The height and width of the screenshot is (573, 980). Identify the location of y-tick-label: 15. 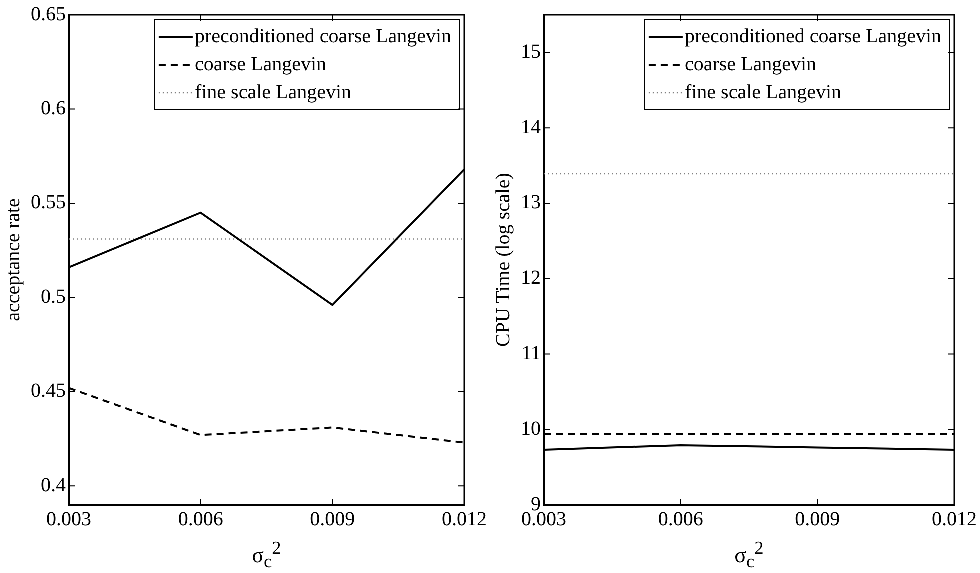
(531, 51).